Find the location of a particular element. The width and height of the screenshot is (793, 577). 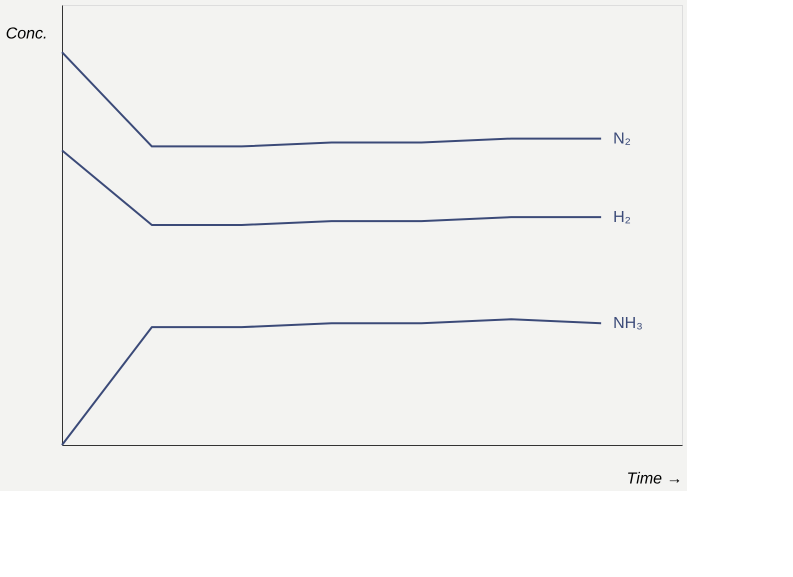

series-label: NH₃ is located at coordinates (628, 323).